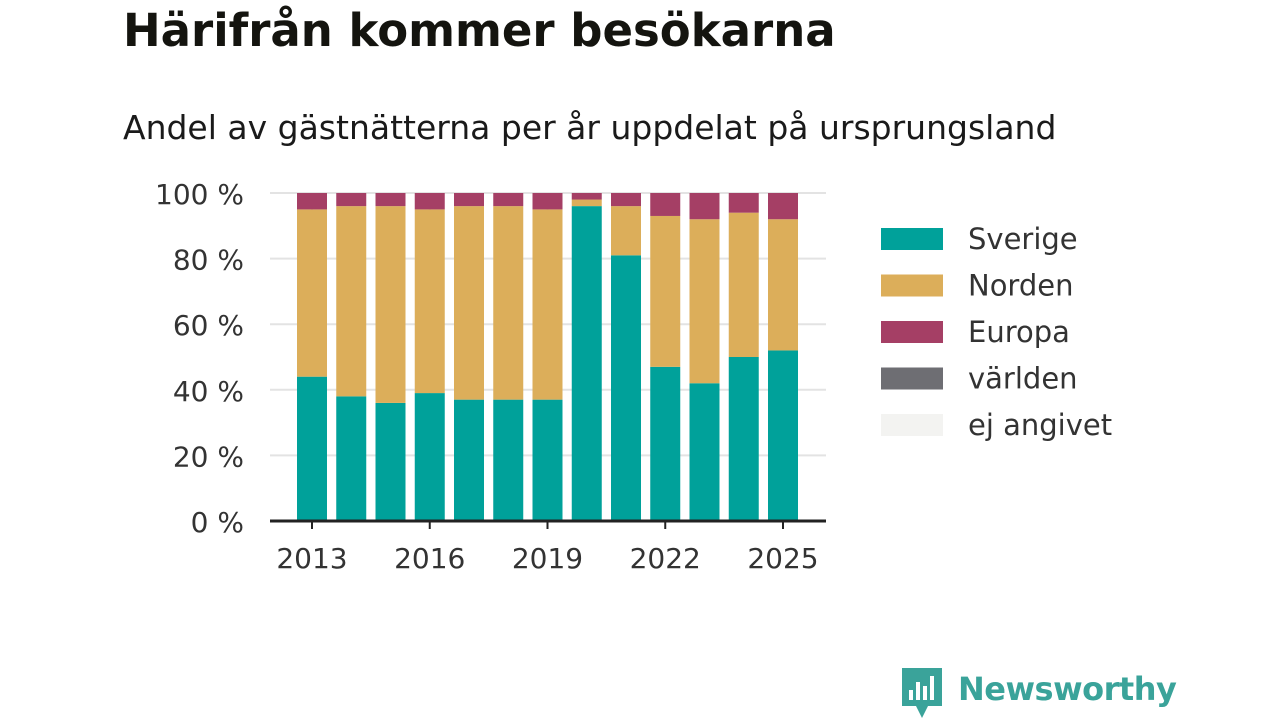 The width and height of the screenshot is (1280, 720). I want to click on x-tick-label: 2025, so click(782, 558).